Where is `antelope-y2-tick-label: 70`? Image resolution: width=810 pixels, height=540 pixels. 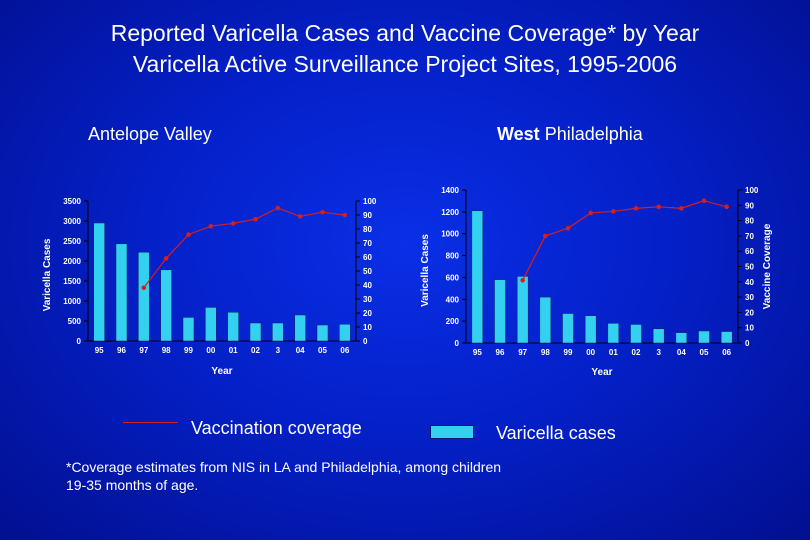
antelope-y2-tick-label: 70 is located at coordinates (367, 243).